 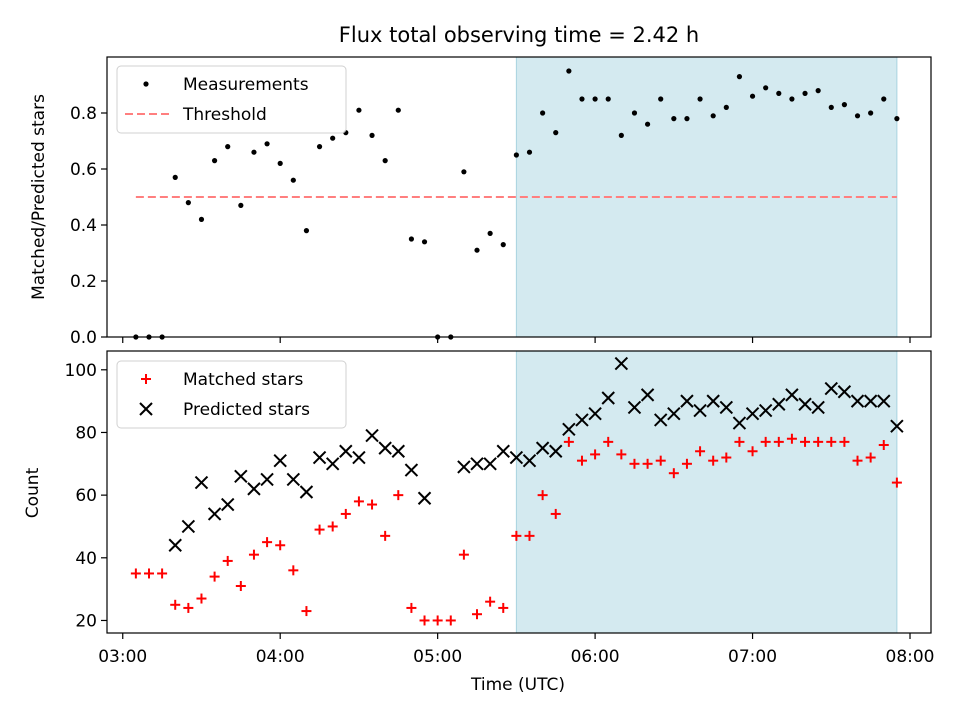 I want to click on measurements-legend-label: Measurements, so click(x=246, y=85).